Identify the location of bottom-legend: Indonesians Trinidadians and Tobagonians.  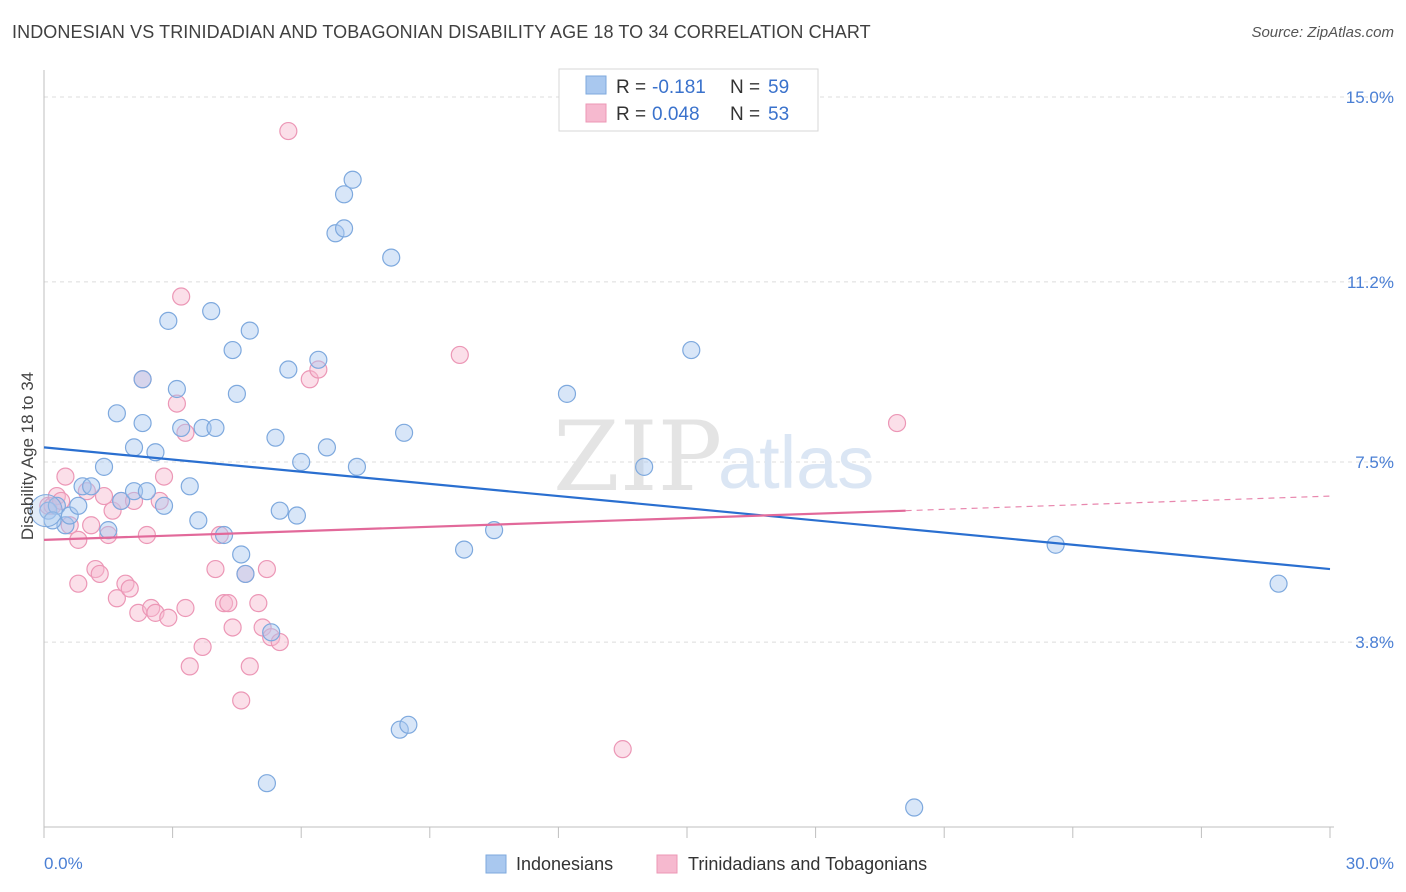
(706, 864).